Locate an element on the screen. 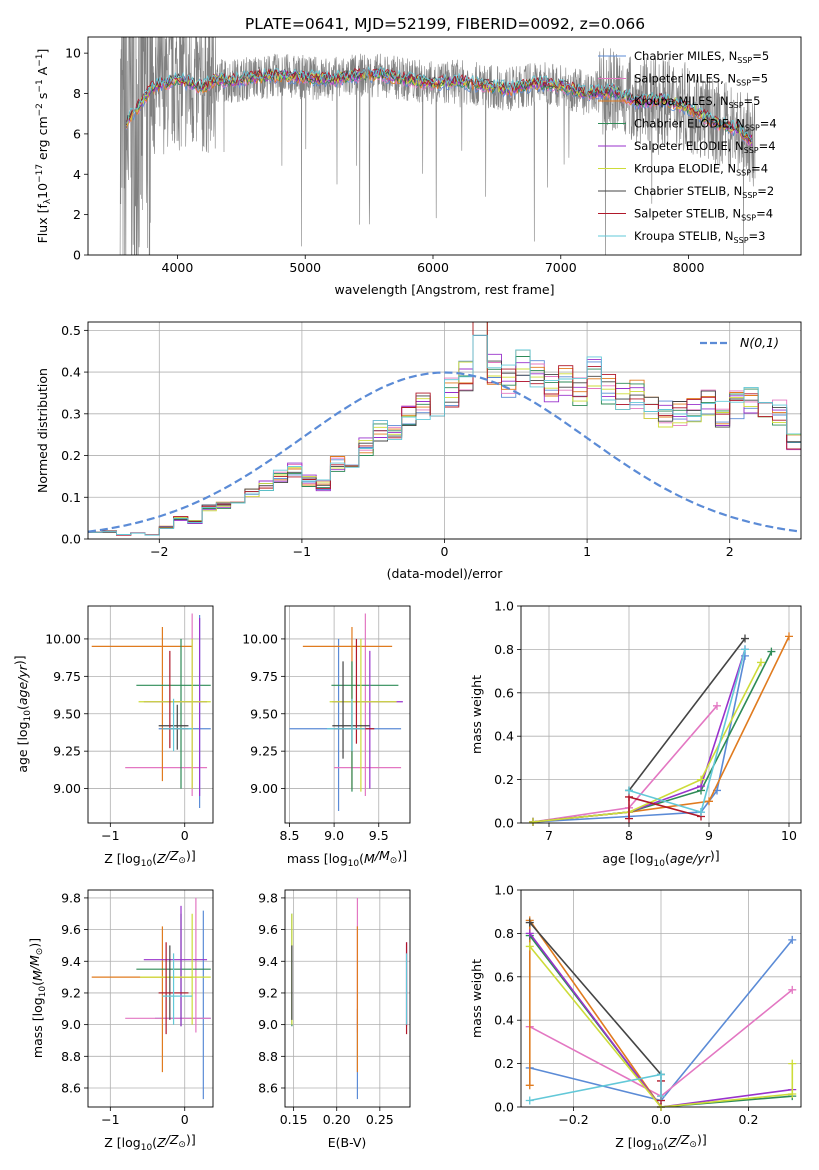  hist-ylabel: Normed distribution is located at coordinates (42, 430).